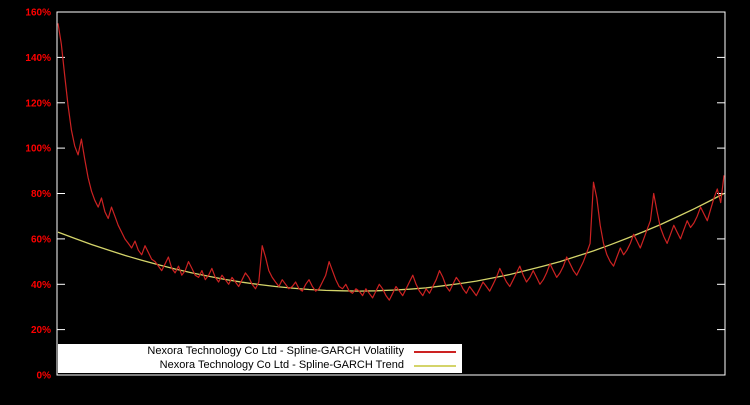 The width and height of the screenshot is (750, 405). I want to click on svg-text: 20%, so click(41, 330).